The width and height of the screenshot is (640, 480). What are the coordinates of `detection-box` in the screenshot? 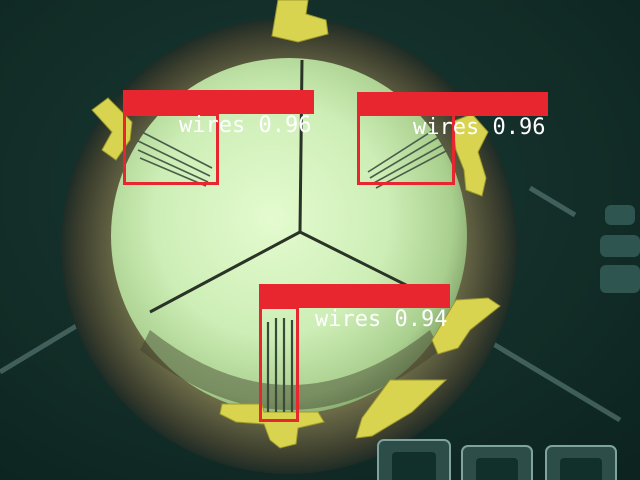 It's located at (171, 149).